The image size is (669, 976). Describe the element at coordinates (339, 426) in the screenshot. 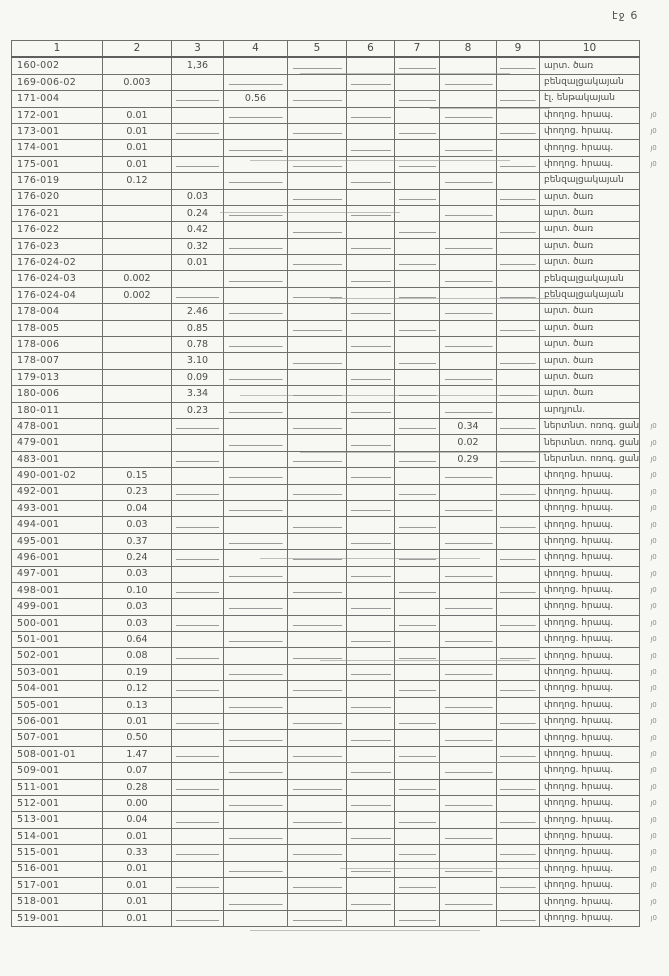

I see `table-row: 478-001 0.34 ներտնտ. ոռոգ. ցանց յ0` at that location.